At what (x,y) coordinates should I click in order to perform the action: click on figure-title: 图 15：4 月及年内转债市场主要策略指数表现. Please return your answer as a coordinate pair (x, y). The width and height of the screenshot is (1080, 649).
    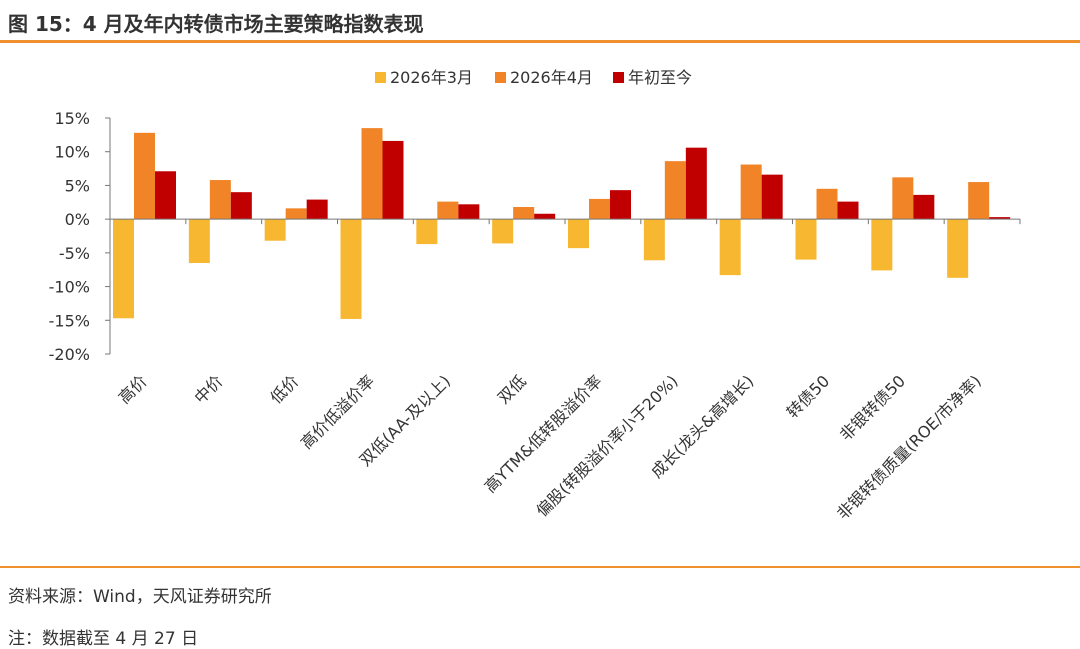
    Looking at the image, I should click on (216, 24).